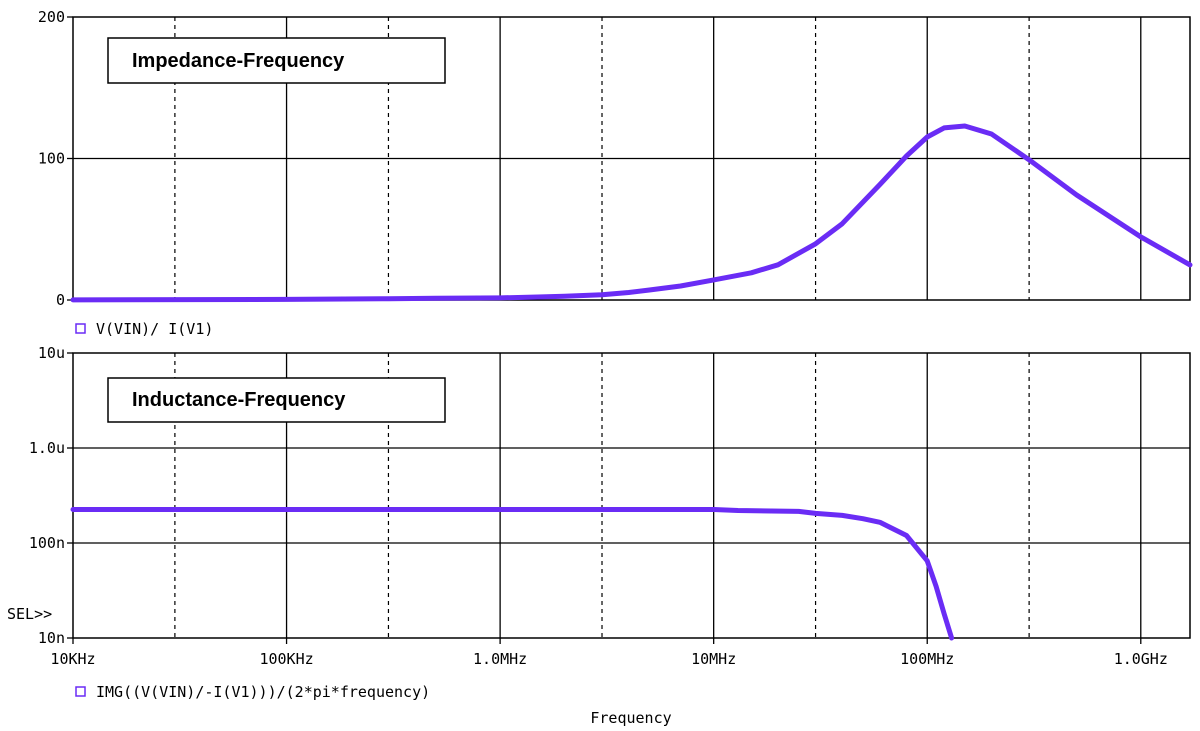 This screenshot has width=1200, height=731. I want to click on y-tick-label: 200, so click(51, 17).